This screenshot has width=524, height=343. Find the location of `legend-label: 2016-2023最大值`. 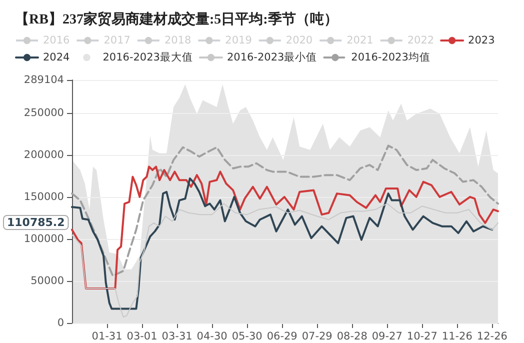

legend-label: 2016-2023最大值 is located at coordinates (147, 57).